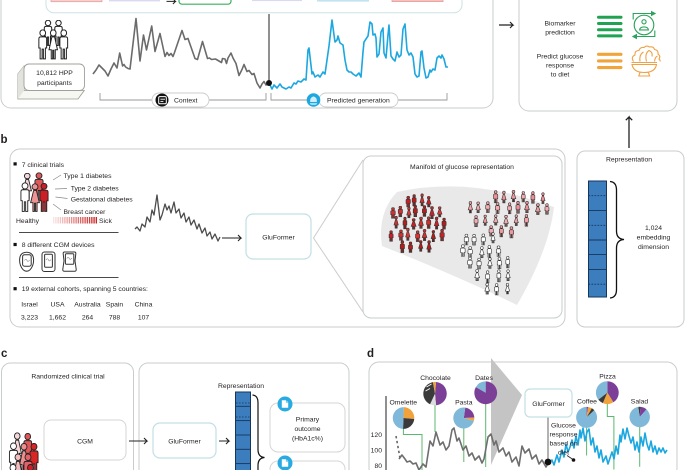 The image size is (685, 470). What do you see at coordinates (560, 75) in the screenshot?
I see `svg-text: to diet` at bounding box center [560, 75].